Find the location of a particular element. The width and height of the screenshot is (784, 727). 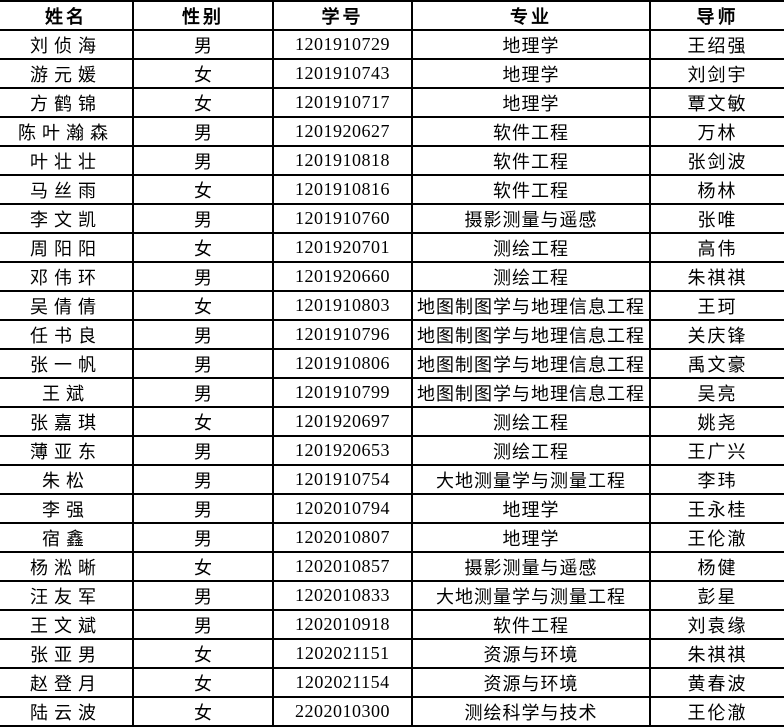

column-header-major: 专业 is located at coordinates (531, 15).